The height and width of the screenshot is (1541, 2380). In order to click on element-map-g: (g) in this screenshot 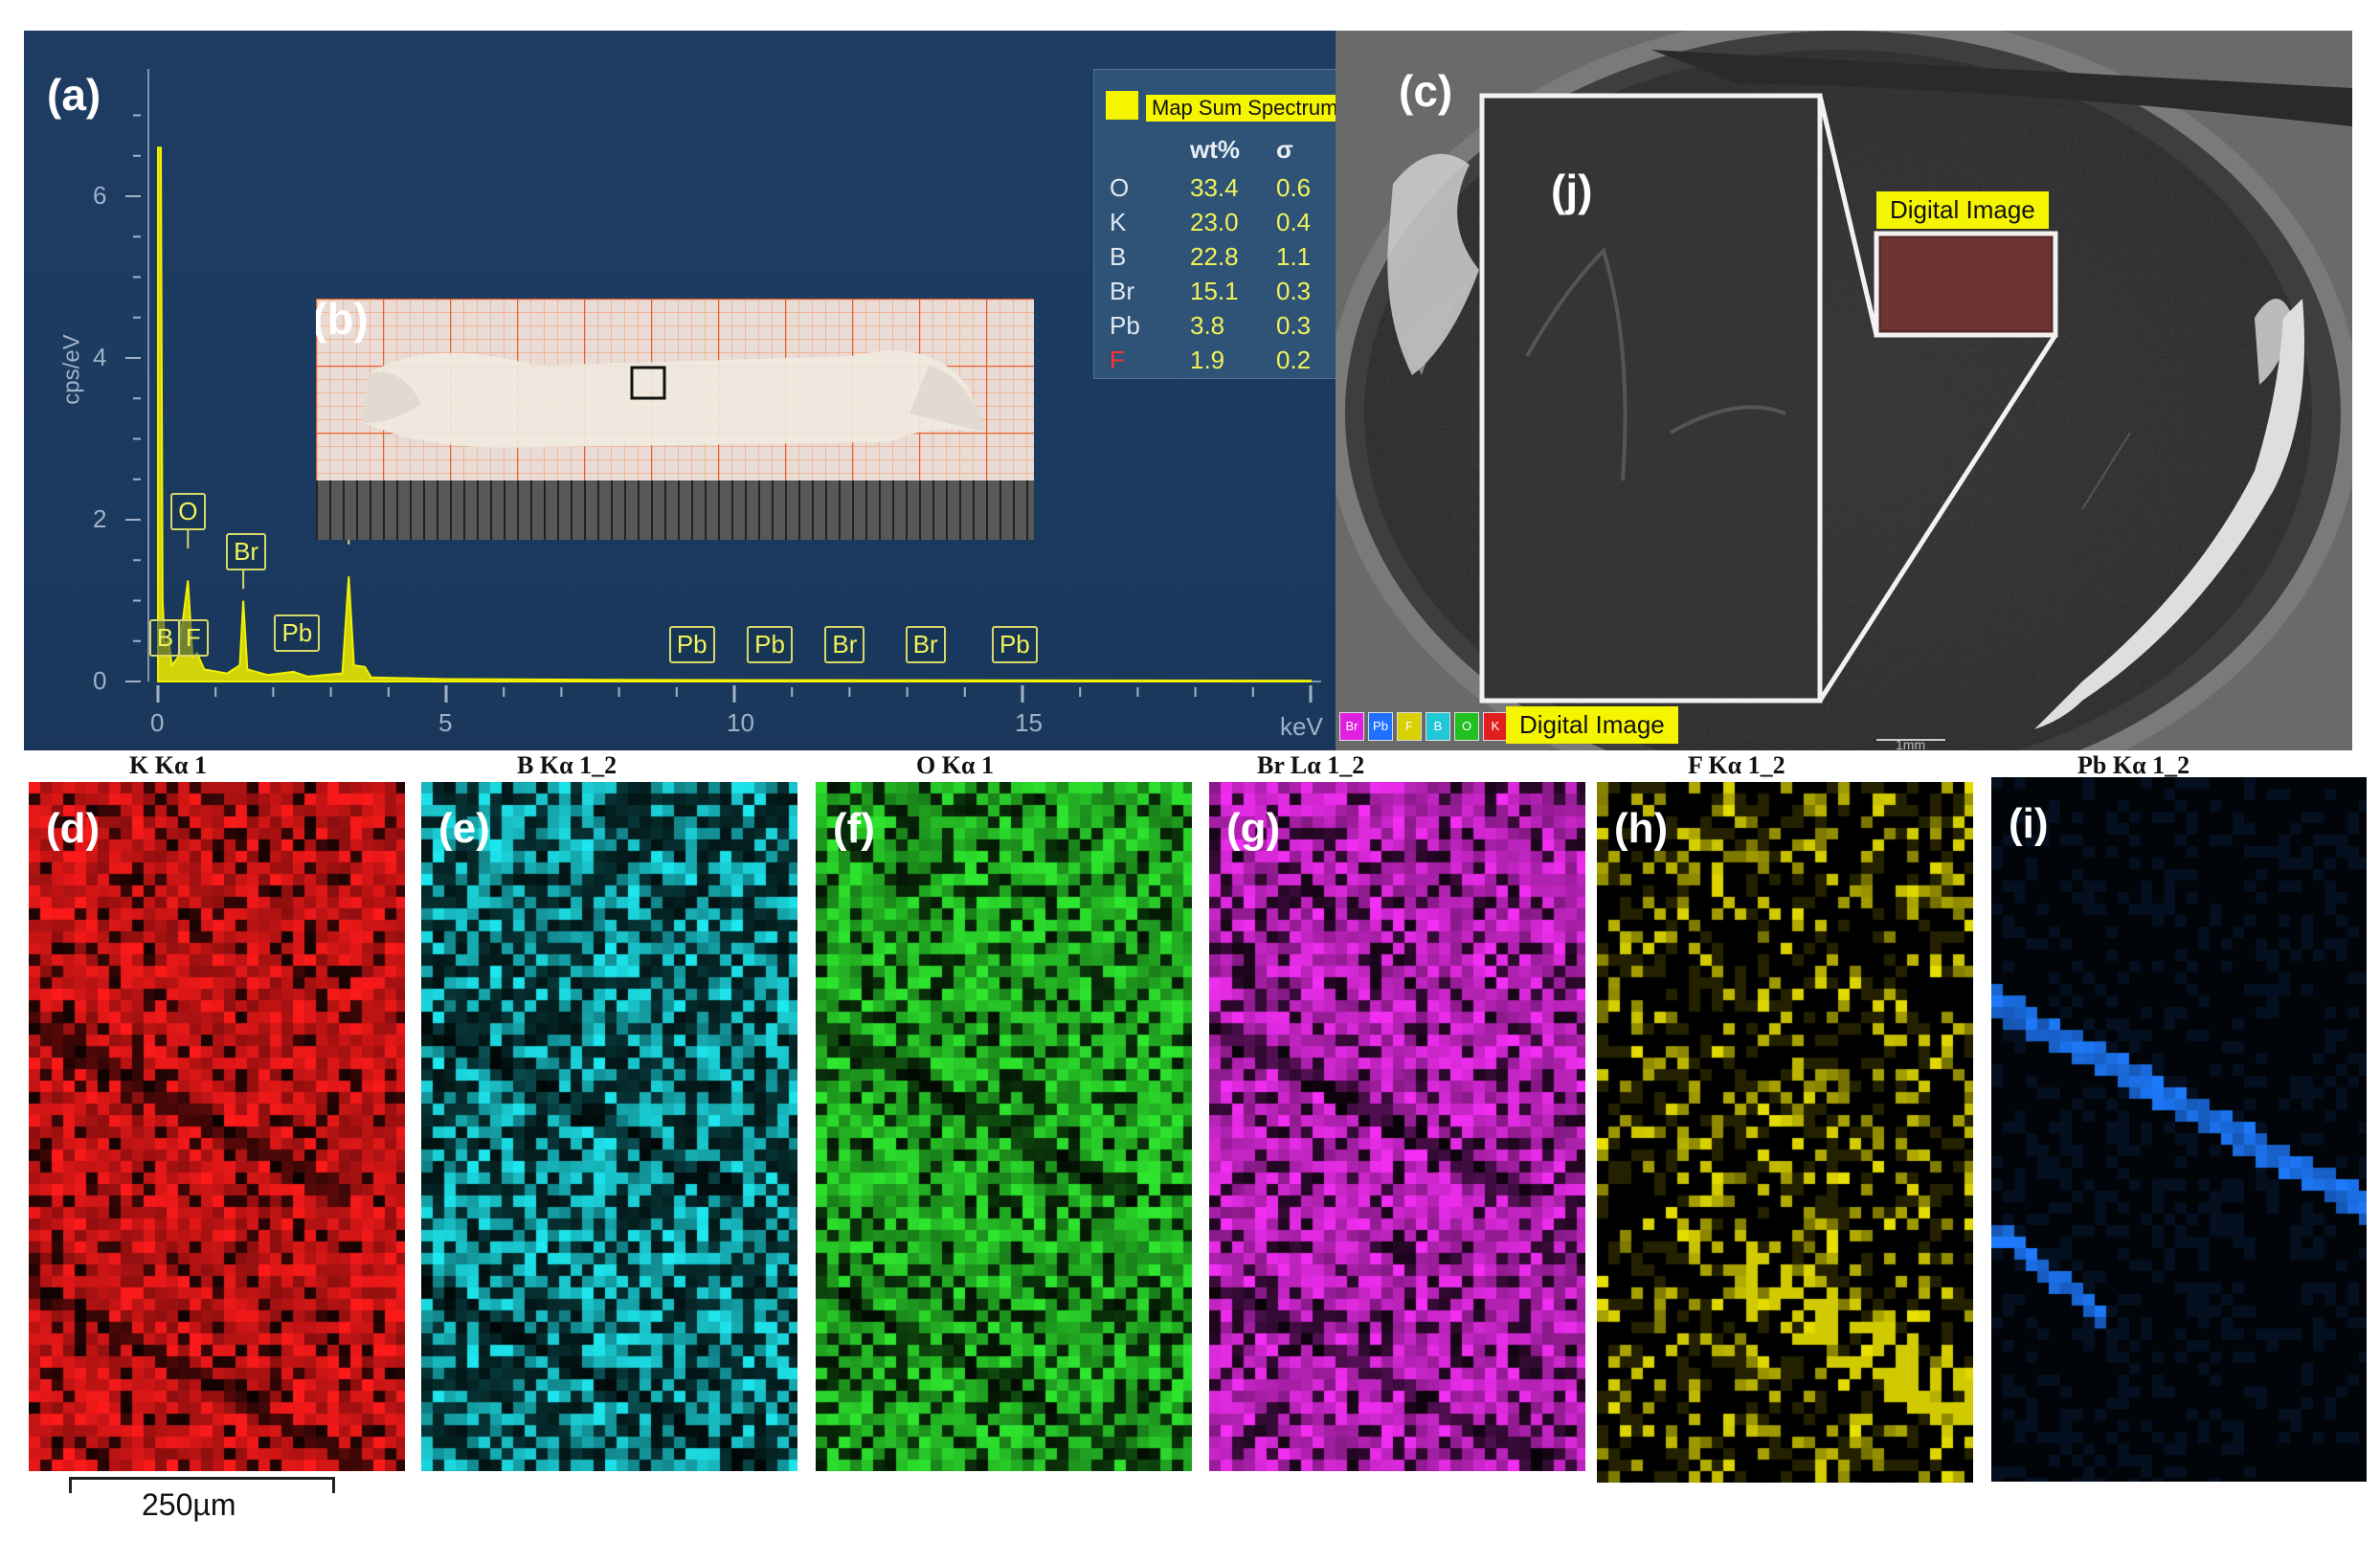, I will do `click(1397, 1126)`.